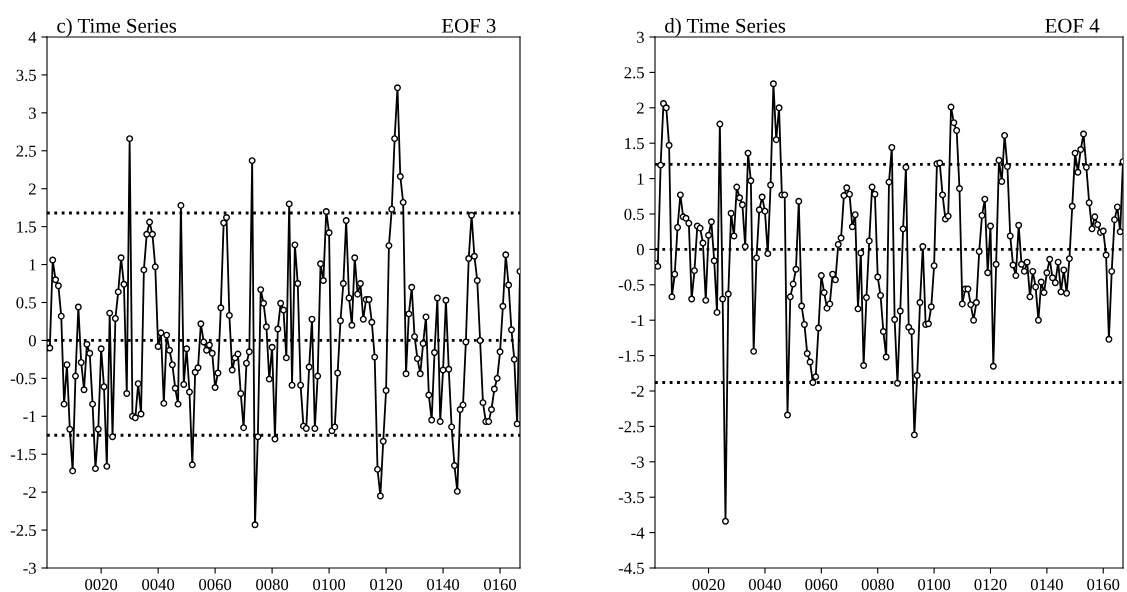  What do you see at coordinates (468, 25) in the screenshot?
I see `chart-subtitle: EOF 3` at bounding box center [468, 25].